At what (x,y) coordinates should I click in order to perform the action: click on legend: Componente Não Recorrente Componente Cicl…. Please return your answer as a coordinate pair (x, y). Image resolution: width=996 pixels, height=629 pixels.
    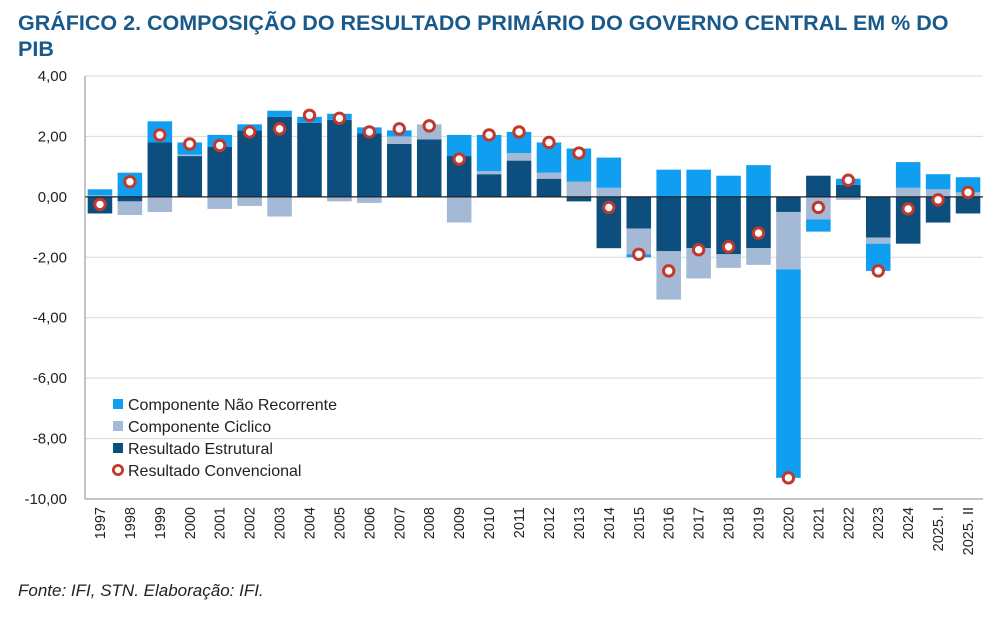
    Looking at the image, I should click on (224, 438).